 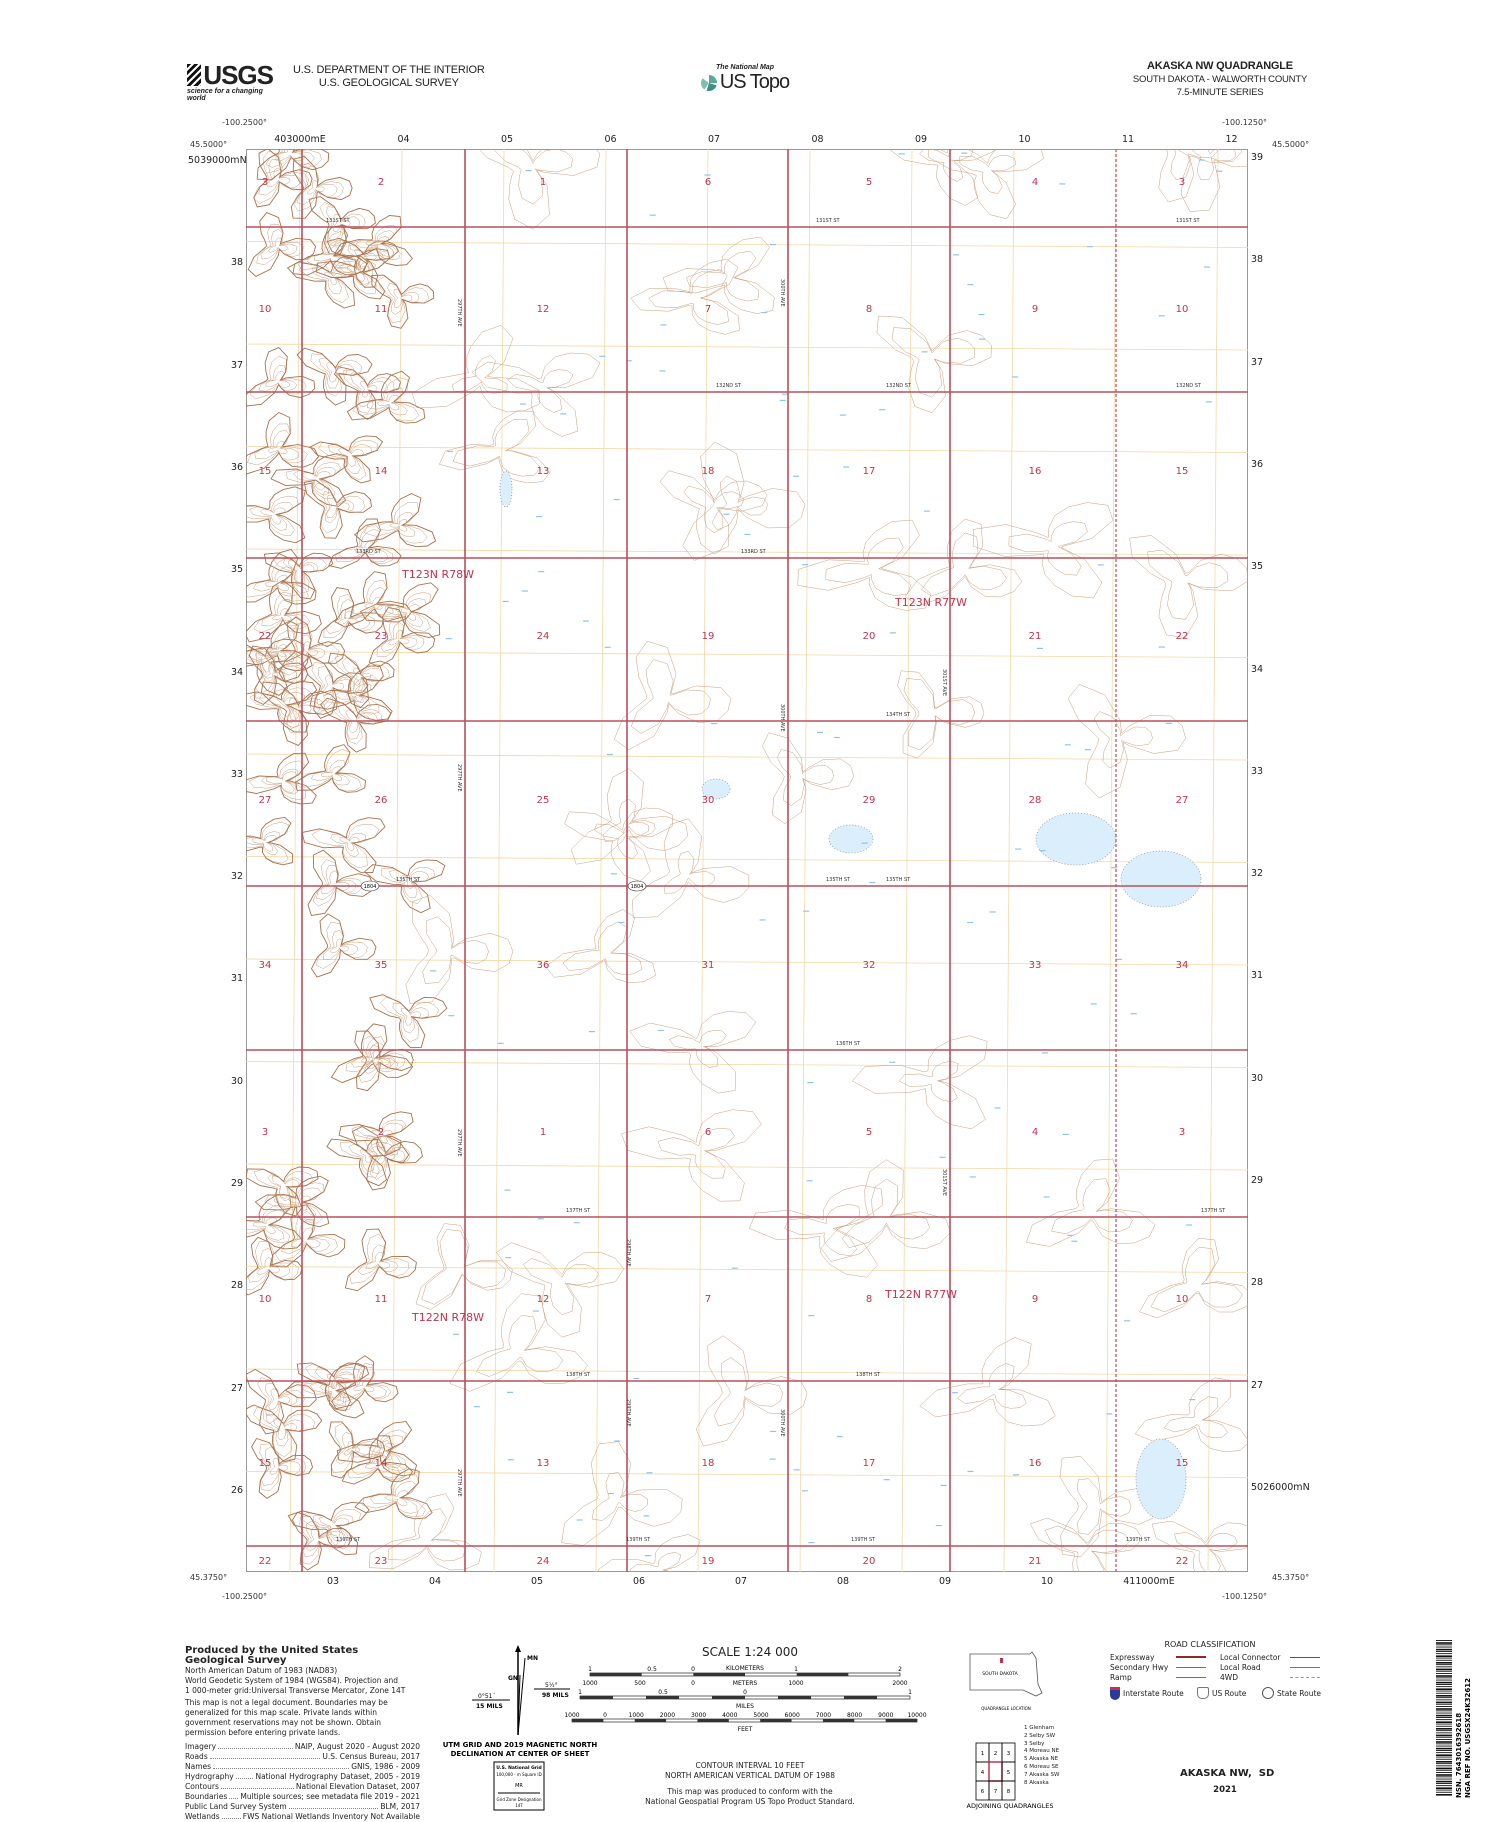 What do you see at coordinates (848, 1044) in the screenshot?
I see `street-label: 136TH ST` at bounding box center [848, 1044].